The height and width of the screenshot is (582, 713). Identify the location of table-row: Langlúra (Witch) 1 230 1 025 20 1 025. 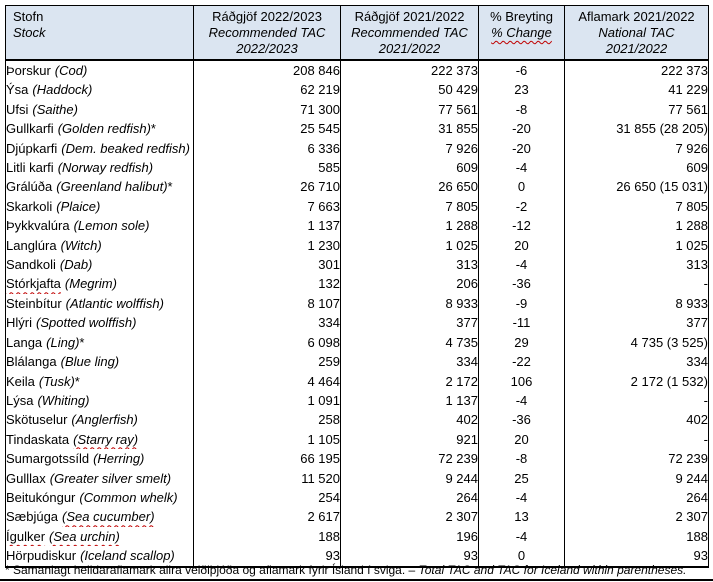
(357, 245).